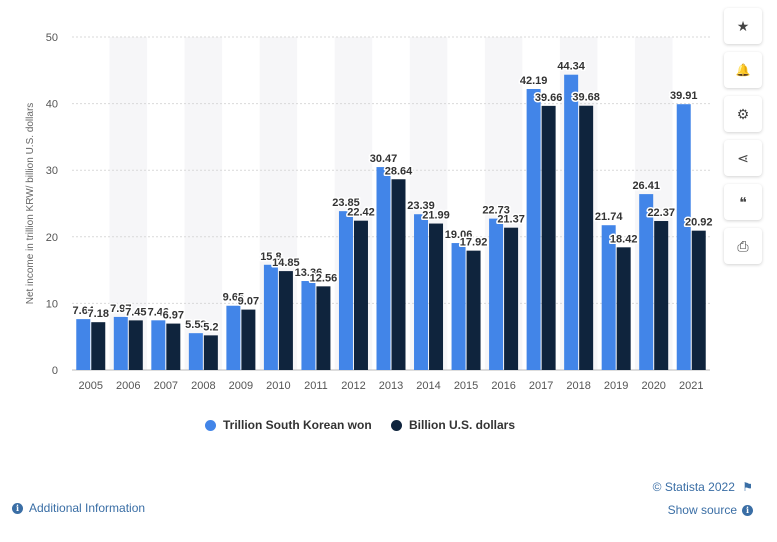 The width and height of the screenshot is (777, 542). Describe the element at coordinates (297, 425) in the screenshot. I see `legend-label-won: Trillion South Korean won` at that location.